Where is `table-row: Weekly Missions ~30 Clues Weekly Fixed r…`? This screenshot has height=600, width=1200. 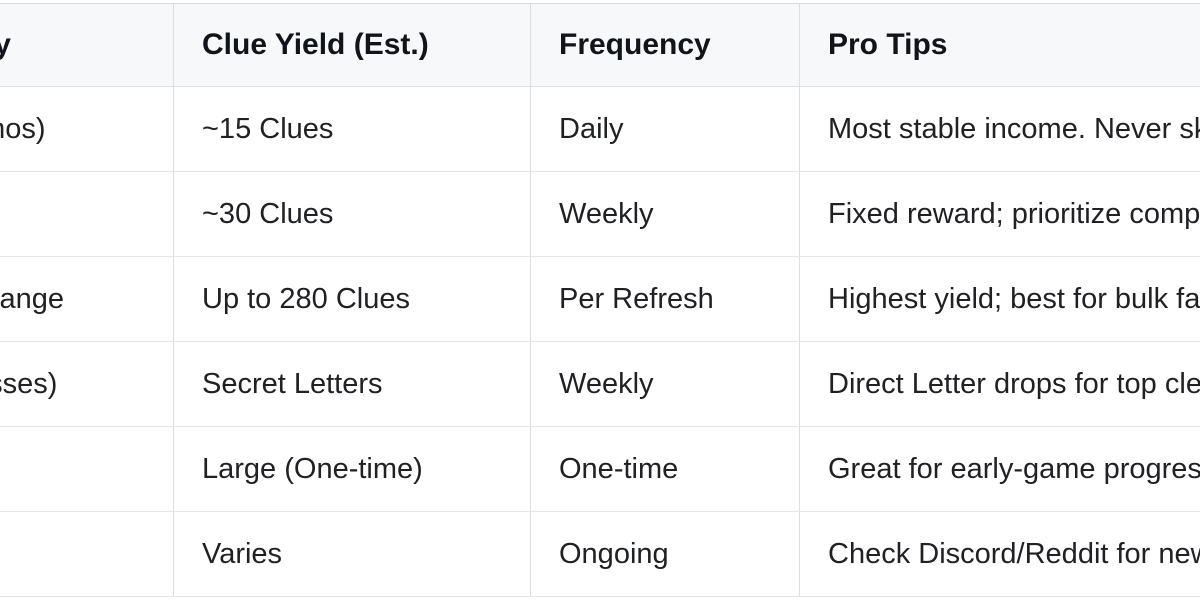 table-row: Weekly Missions ~30 Clues Weekly Fixed r… is located at coordinates (600, 214).